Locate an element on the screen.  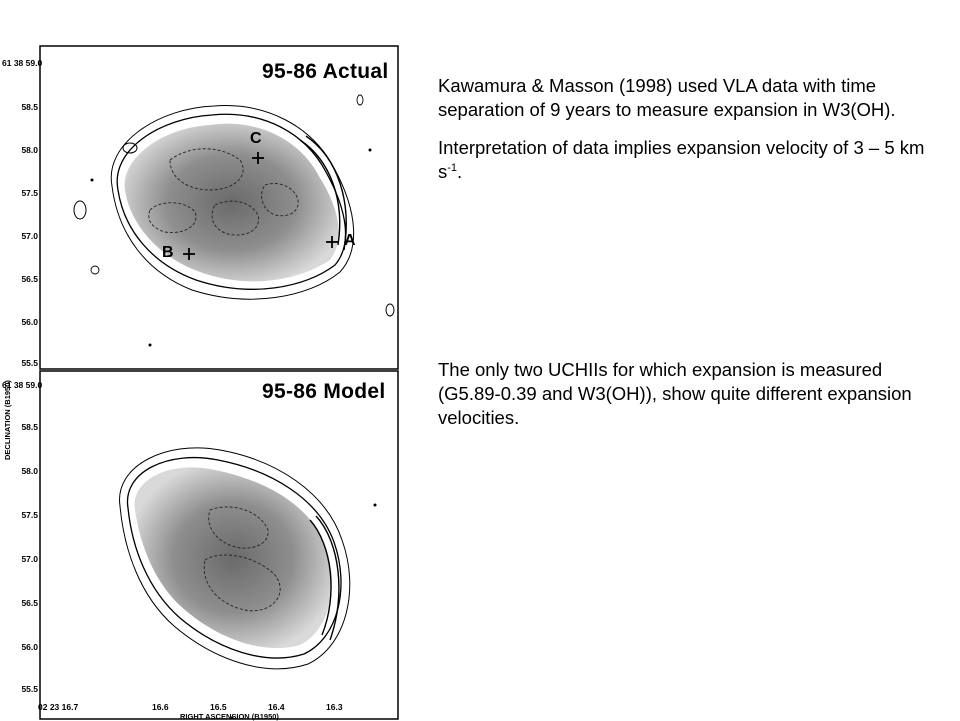
para2-superscript: -1 is located at coordinates (452, 167).